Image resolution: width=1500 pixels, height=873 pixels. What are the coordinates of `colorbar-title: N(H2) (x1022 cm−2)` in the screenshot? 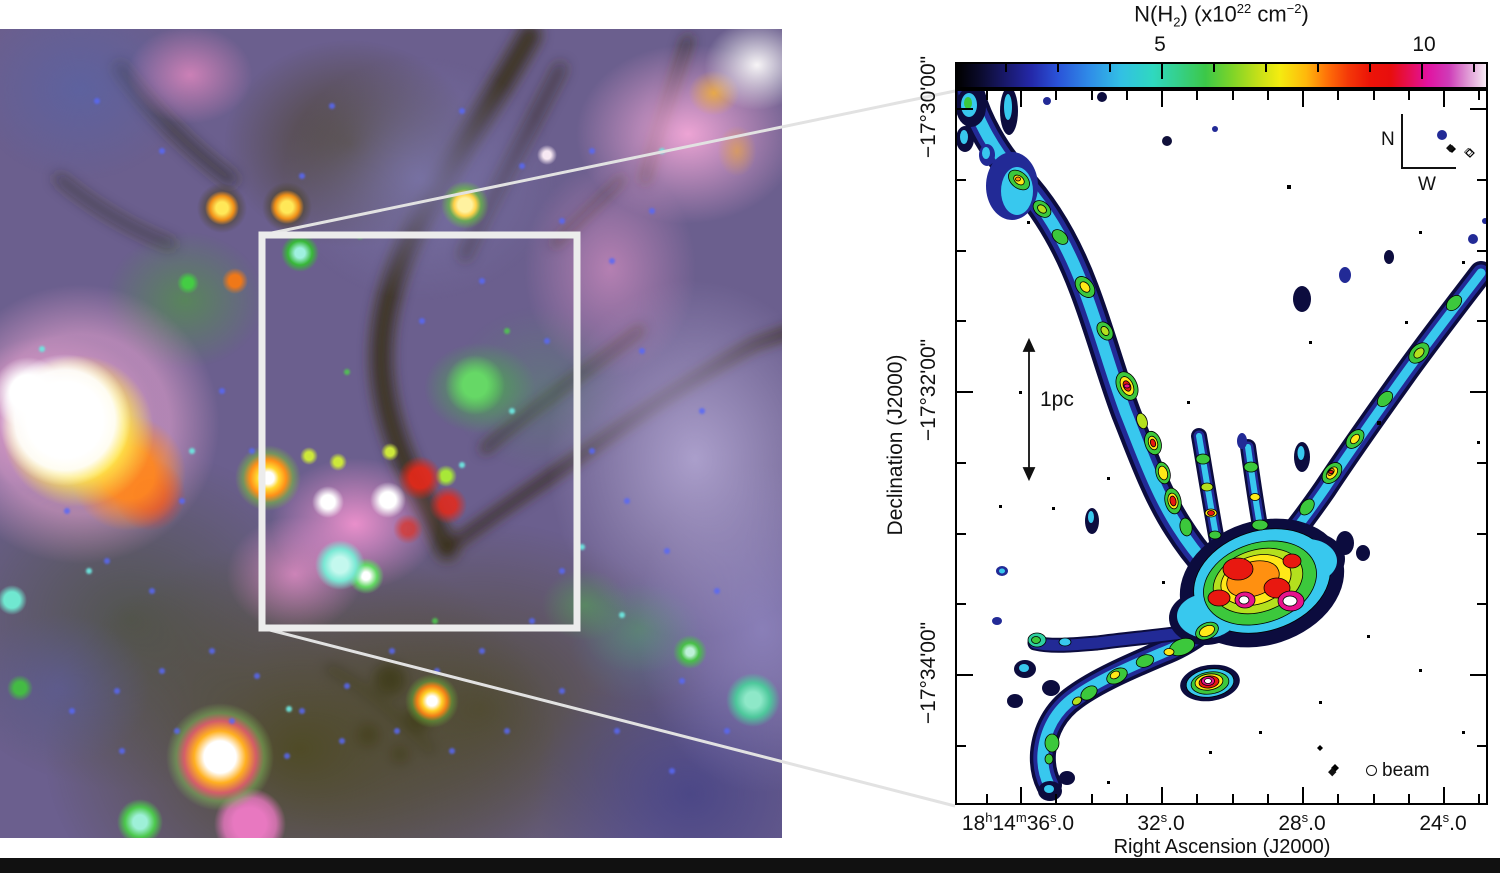 It's located at (1221, 15).